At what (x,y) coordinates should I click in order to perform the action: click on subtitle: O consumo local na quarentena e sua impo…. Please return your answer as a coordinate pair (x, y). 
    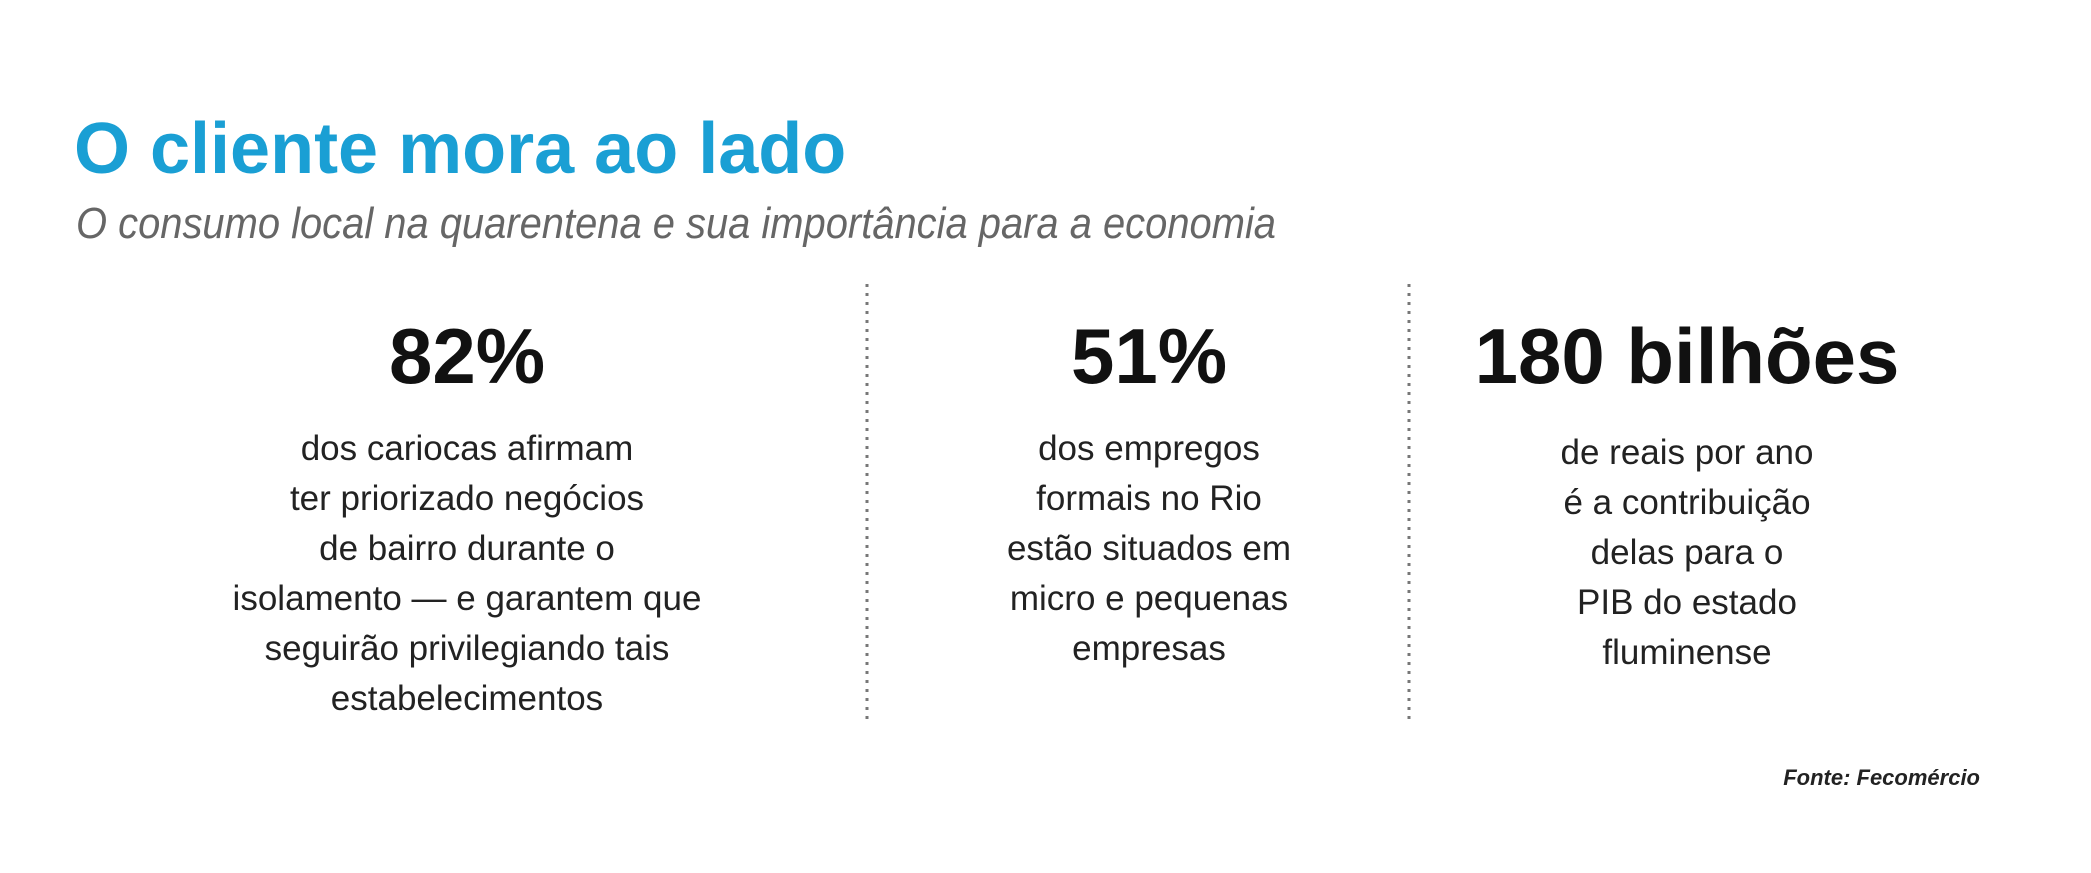
    Looking at the image, I should click on (676, 223).